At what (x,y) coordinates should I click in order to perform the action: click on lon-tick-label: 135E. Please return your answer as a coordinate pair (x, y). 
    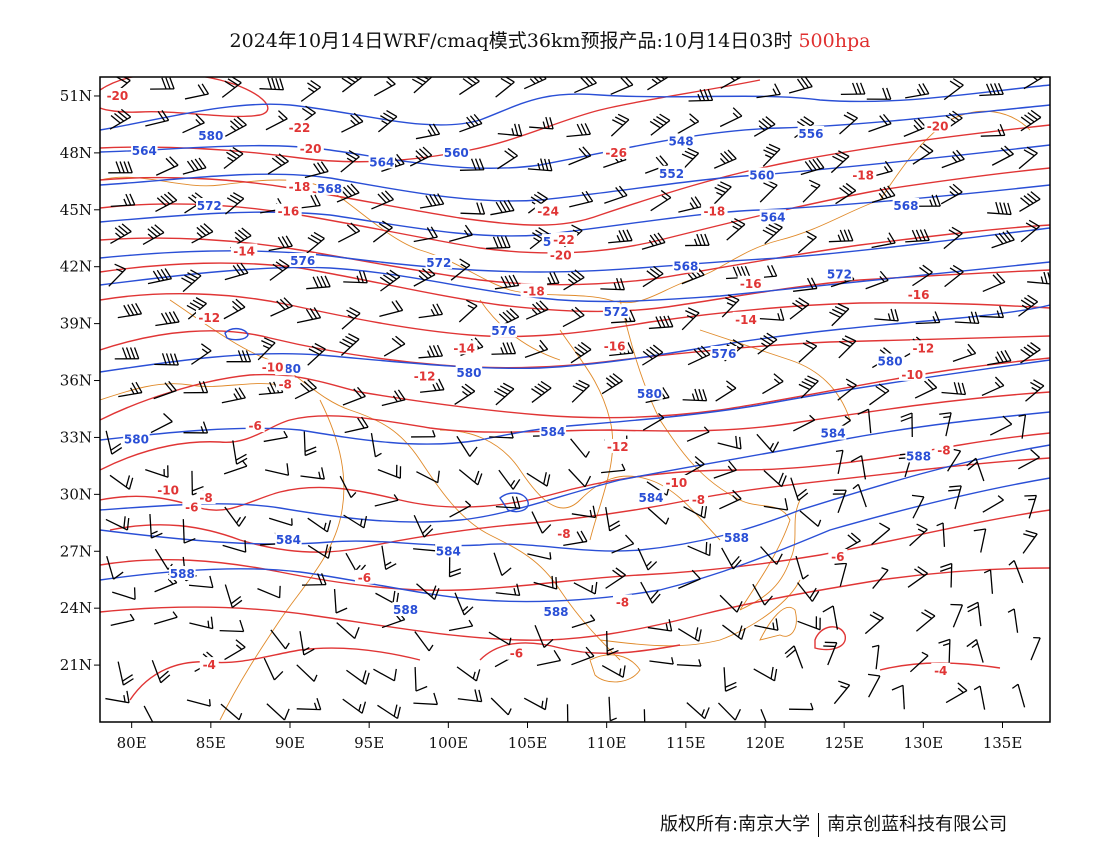
    Looking at the image, I should click on (1003, 743).